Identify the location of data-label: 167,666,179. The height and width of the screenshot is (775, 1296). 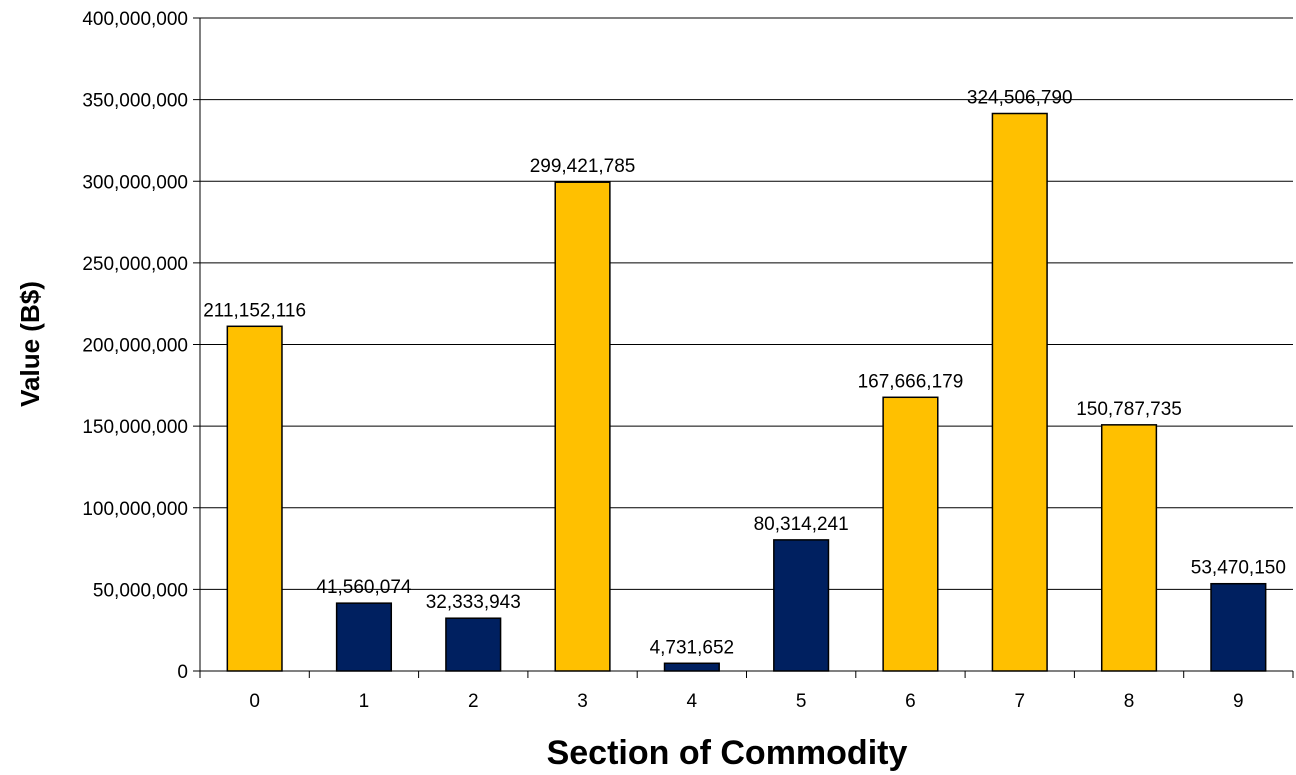
(911, 381).